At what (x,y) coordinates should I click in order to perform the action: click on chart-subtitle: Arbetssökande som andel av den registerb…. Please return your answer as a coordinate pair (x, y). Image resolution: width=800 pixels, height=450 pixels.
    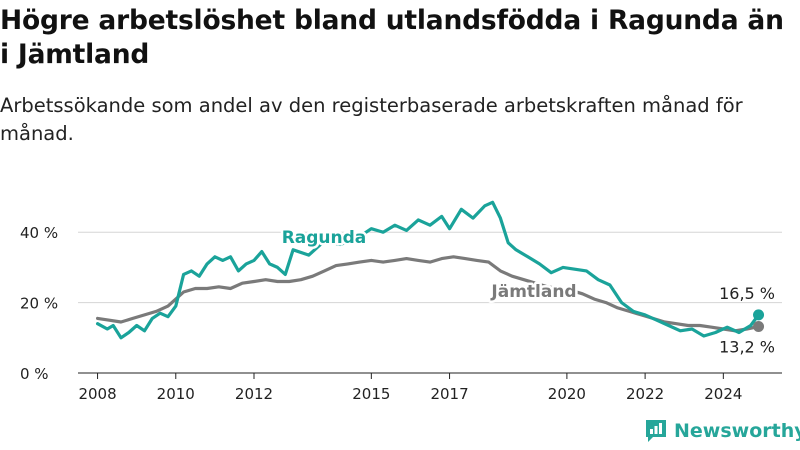
    Looking at the image, I should click on (371, 119).